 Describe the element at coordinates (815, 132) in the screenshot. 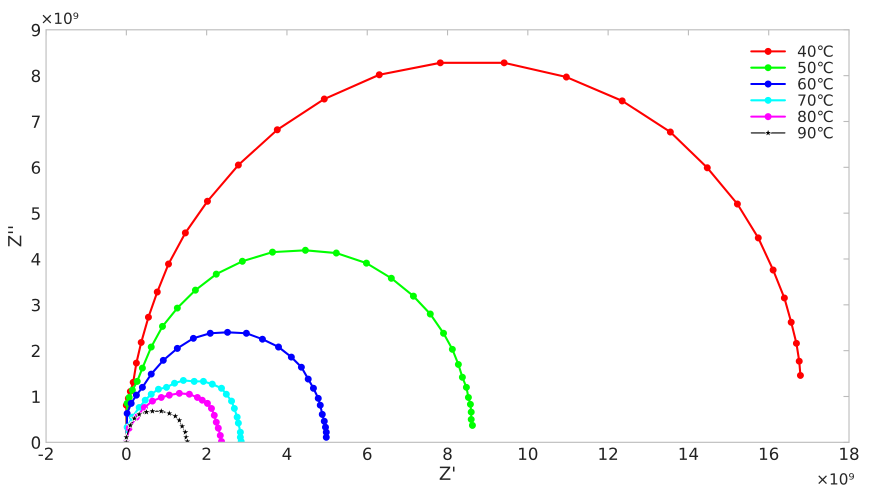

I see `legend-label: 90℃` at that location.